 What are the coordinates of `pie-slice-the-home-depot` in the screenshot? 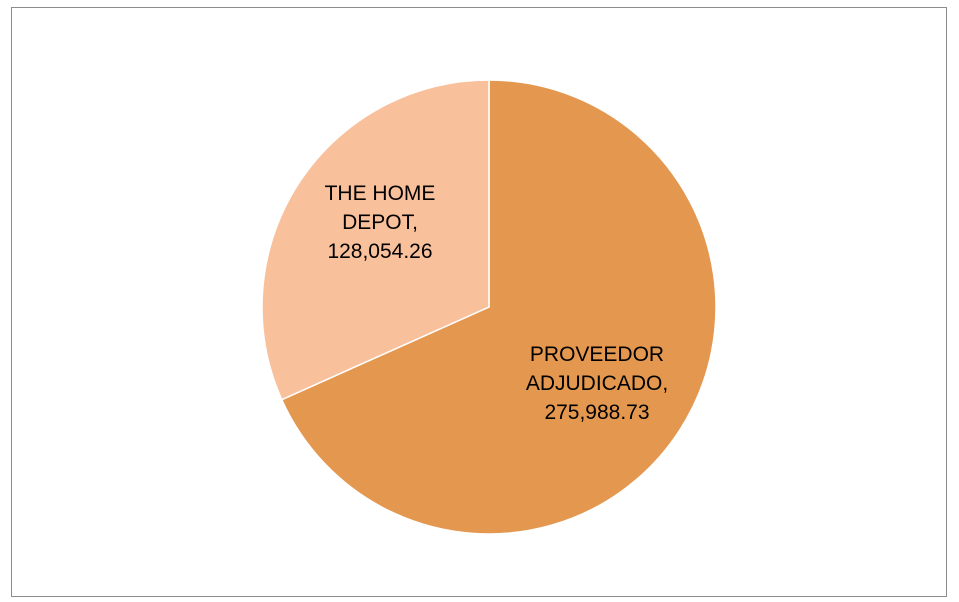 It's located at (375, 240).